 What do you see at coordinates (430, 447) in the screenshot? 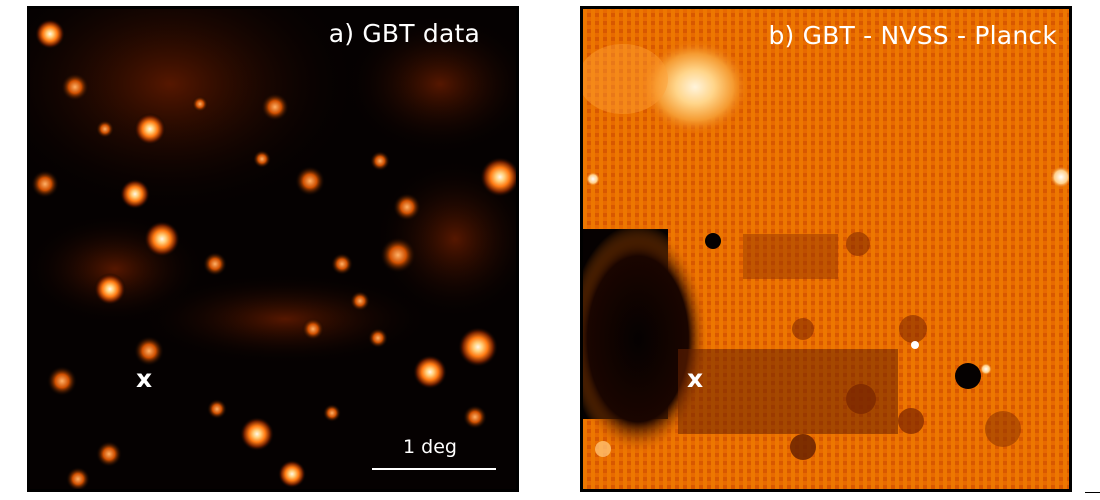
I see `scale-bar-label: 1 deg` at bounding box center [430, 447].